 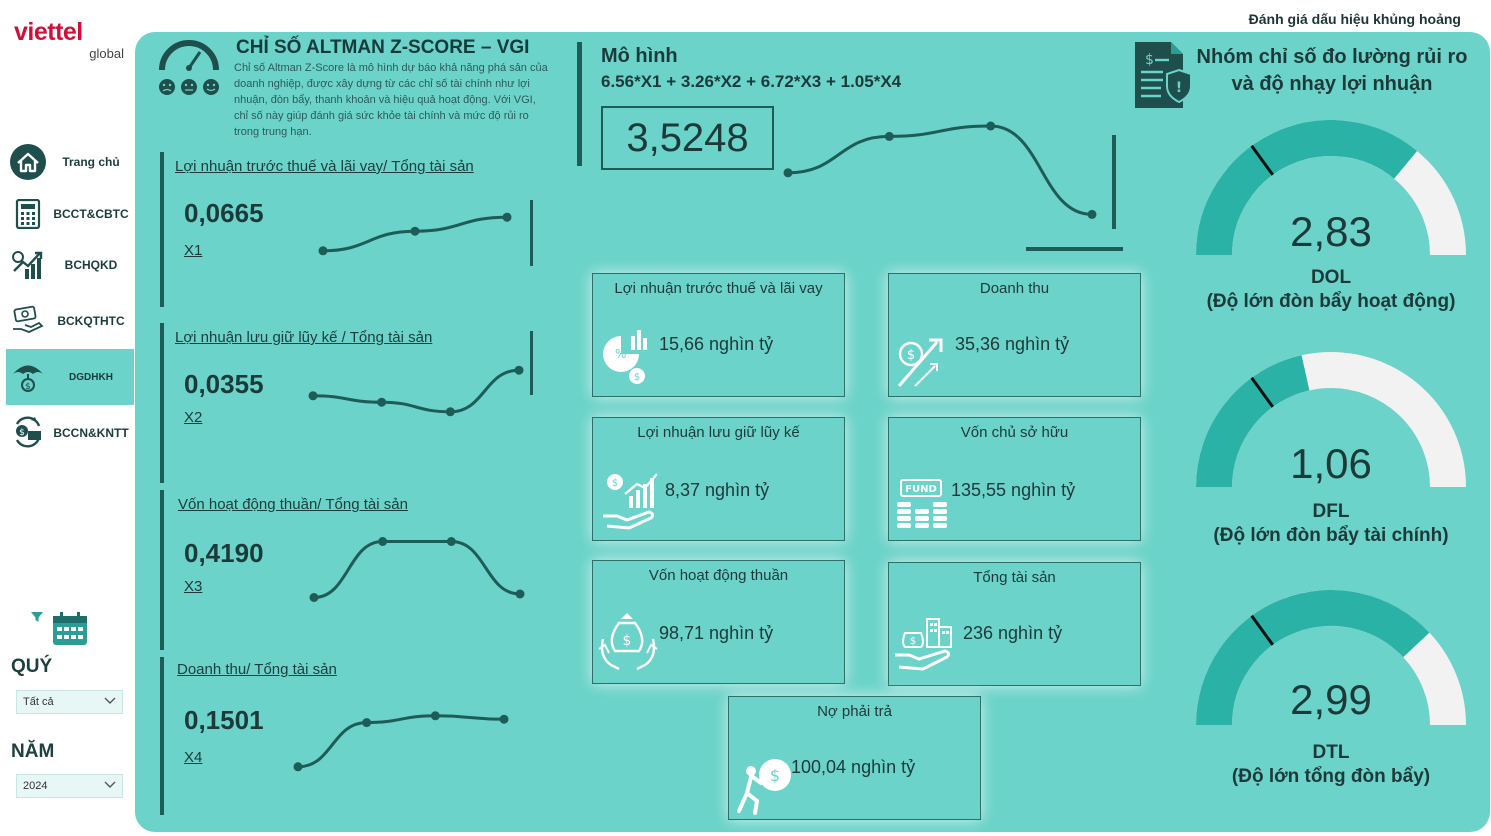 I want to click on quarter-slicer-title: QUÝ, so click(x=32, y=666).